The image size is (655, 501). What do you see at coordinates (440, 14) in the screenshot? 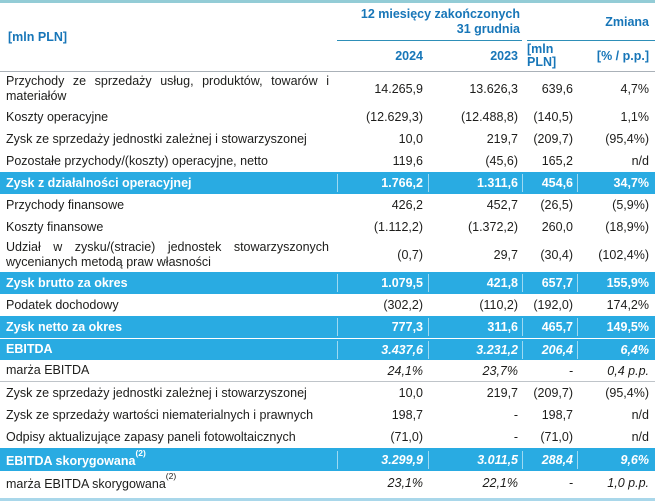
I see `period-header-line1: 12 miesięcy zakończonych` at bounding box center [440, 14].